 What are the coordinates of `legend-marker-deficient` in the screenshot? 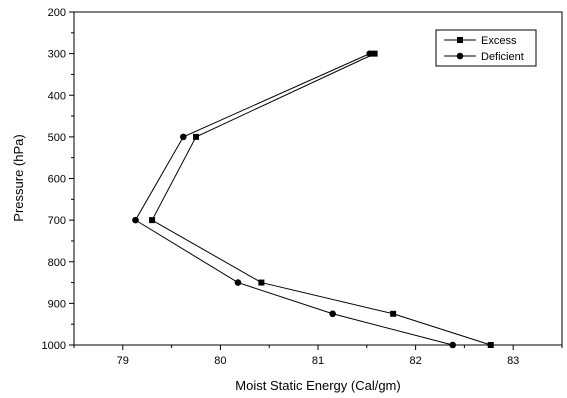 It's located at (460, 56).